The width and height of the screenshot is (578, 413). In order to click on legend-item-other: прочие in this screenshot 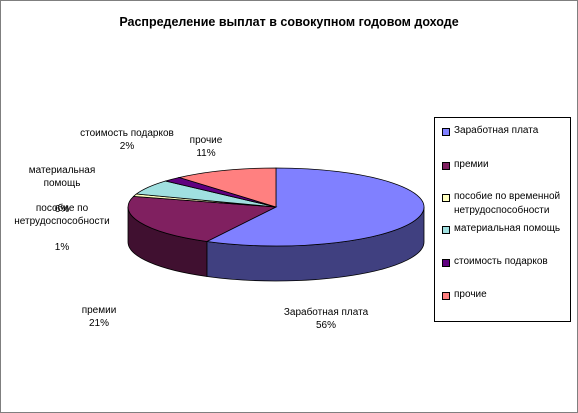, I will do `click(464, 295)`.